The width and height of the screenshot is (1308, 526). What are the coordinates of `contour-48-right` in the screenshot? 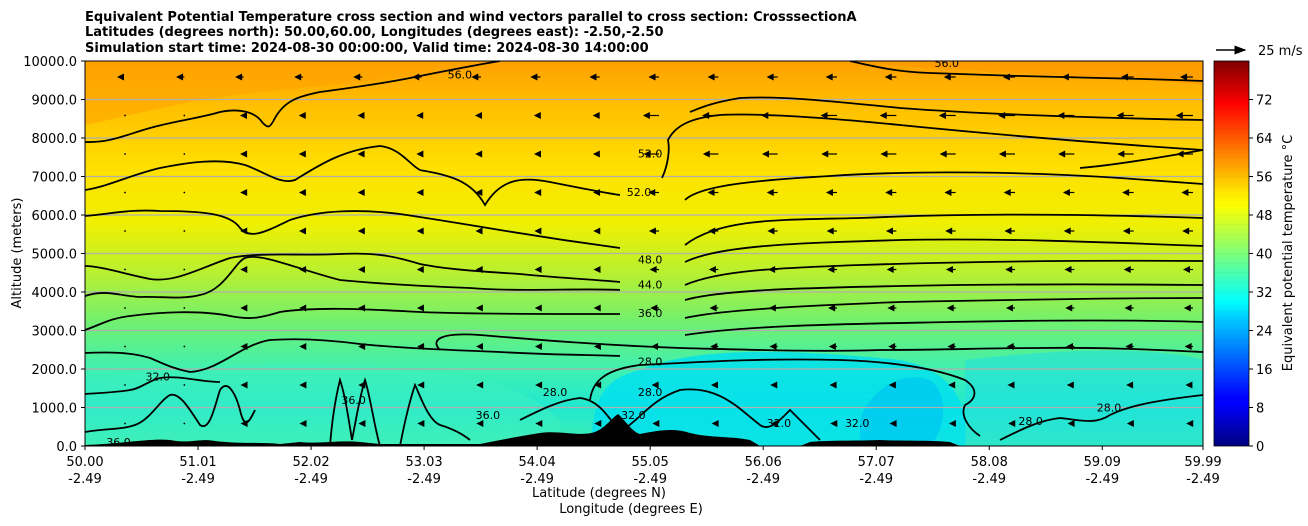 It's located at (943, 229).